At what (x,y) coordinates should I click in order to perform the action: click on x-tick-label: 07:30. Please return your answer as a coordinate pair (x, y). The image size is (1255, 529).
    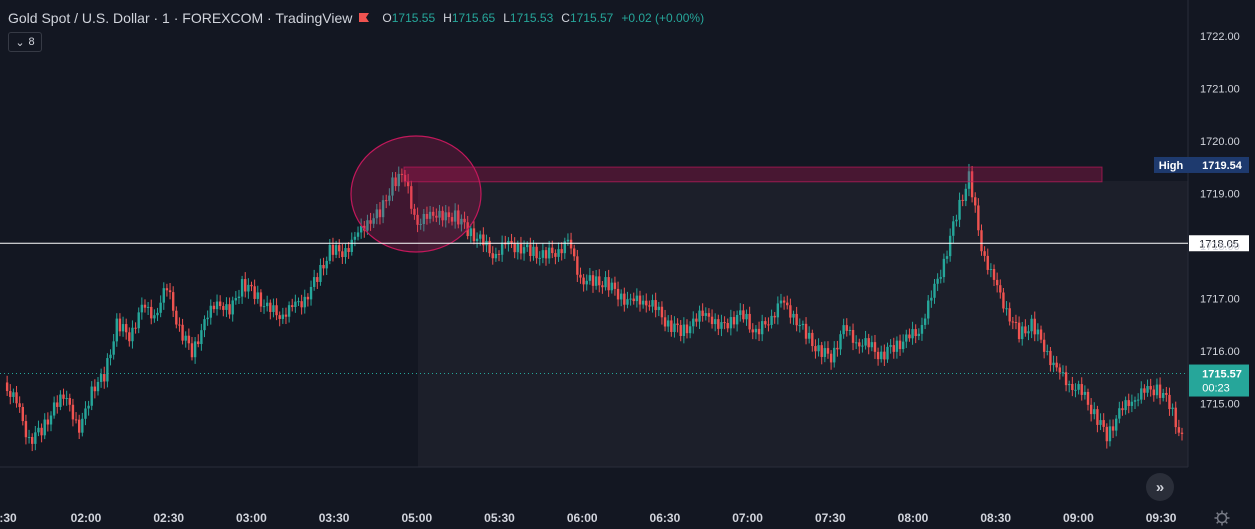
    Looking at the image, I should click on (830, 518).